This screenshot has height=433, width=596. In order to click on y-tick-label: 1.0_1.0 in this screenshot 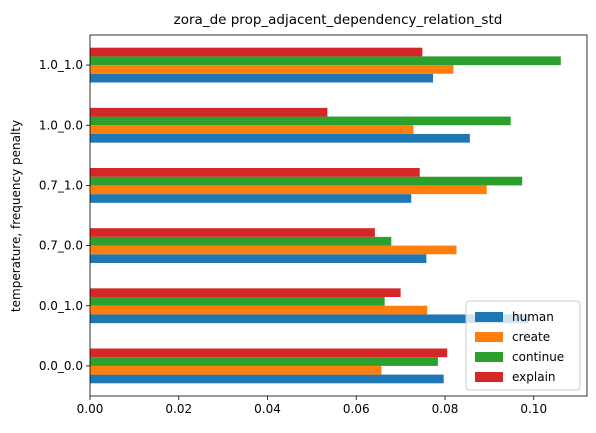, I will do `click(61, 65)`.